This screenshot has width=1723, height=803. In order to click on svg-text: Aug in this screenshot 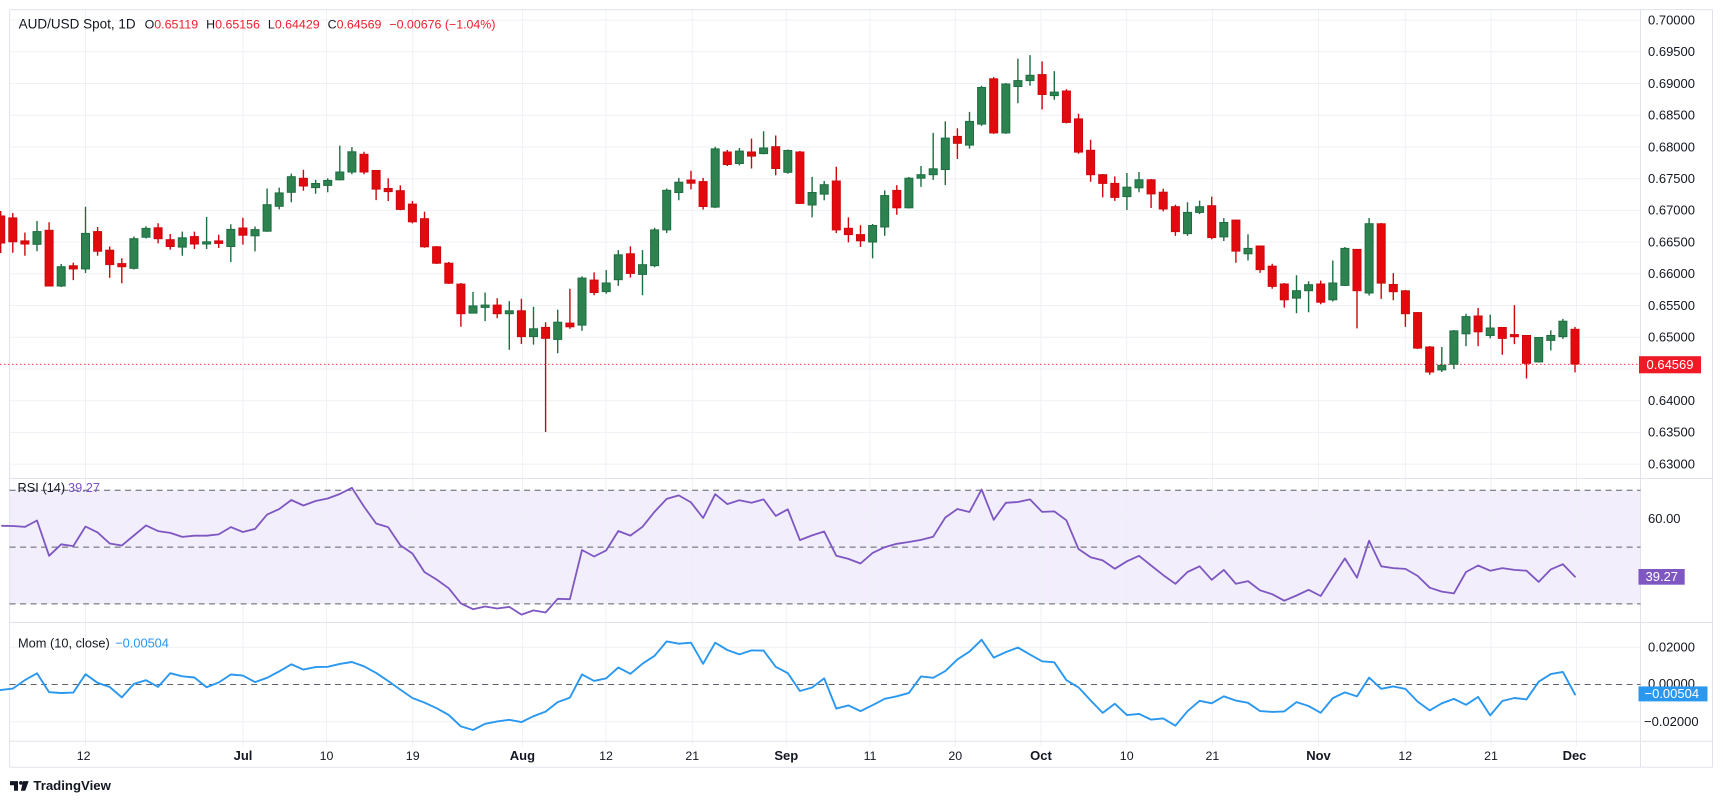, I will do `click(522, 755)`.